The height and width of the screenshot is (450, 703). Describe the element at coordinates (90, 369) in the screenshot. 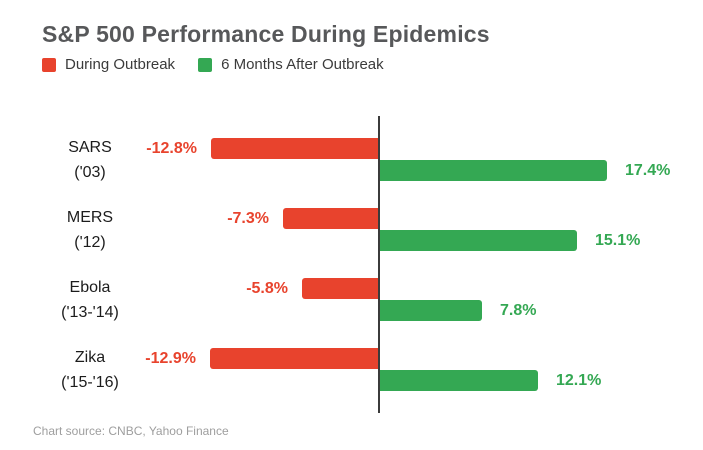

I see `category-label: Zika ('15-'16)` at that location.